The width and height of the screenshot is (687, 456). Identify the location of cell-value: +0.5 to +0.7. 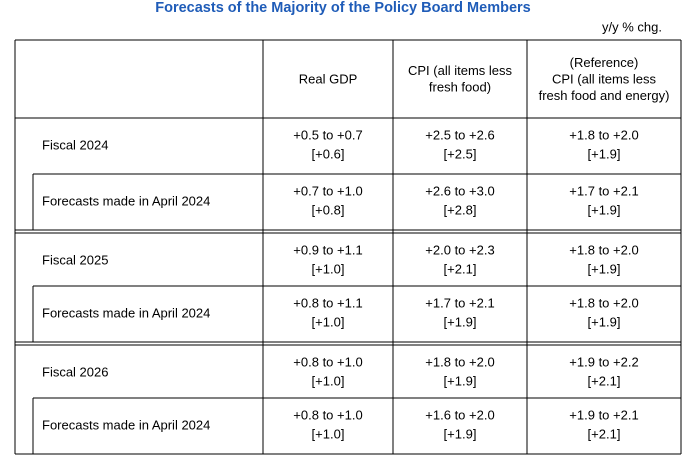
(327, 134).